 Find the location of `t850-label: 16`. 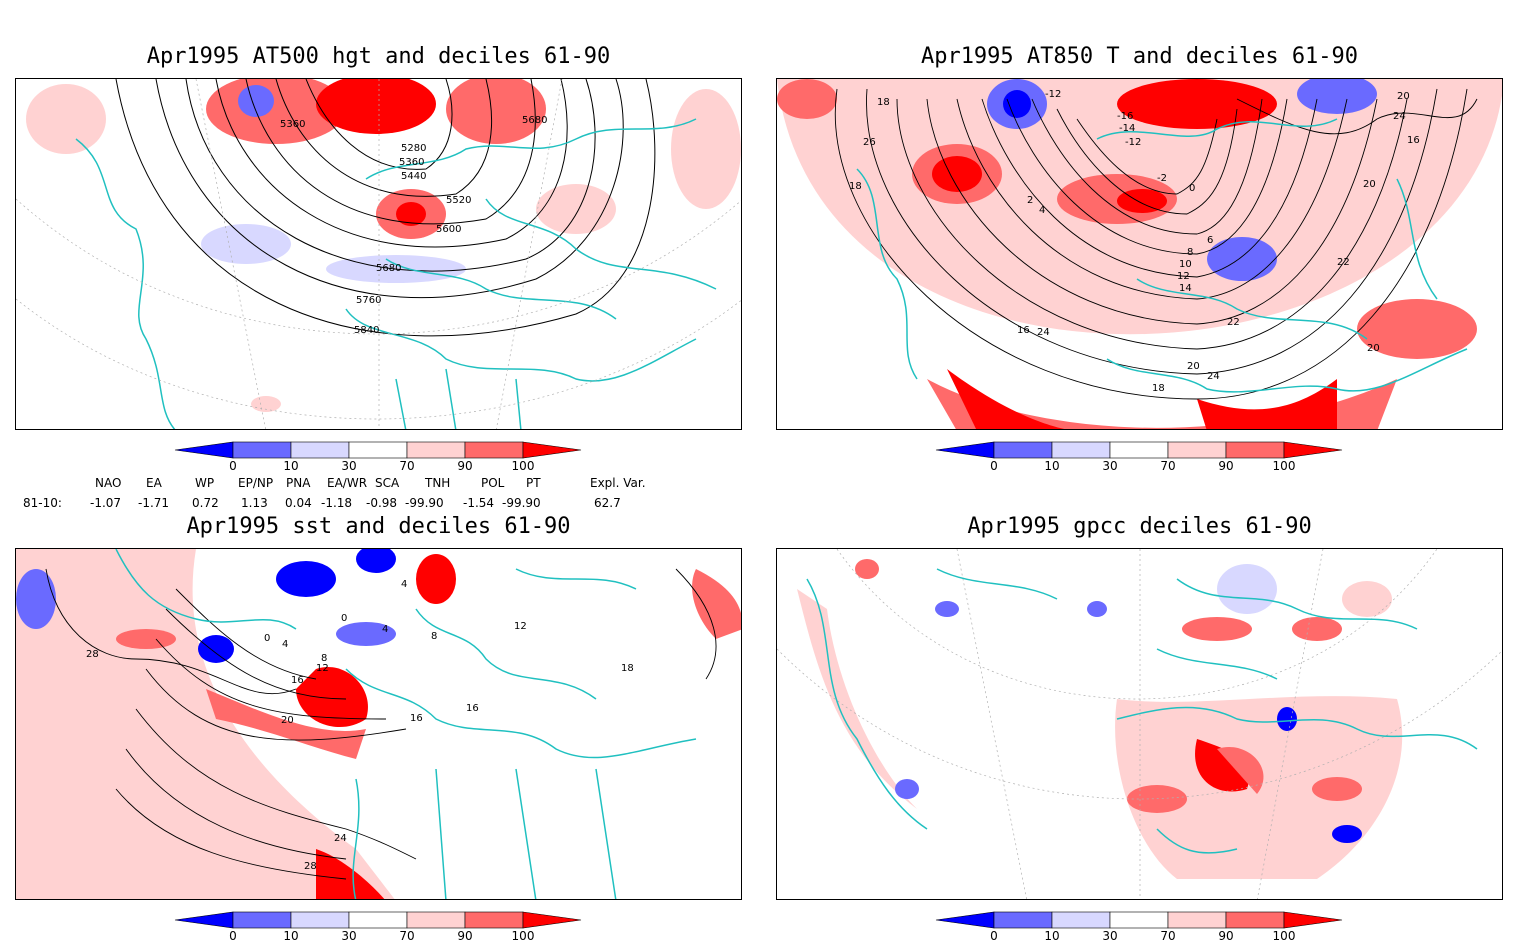

t850-label: 16 is located at coordinates (1023, 330).